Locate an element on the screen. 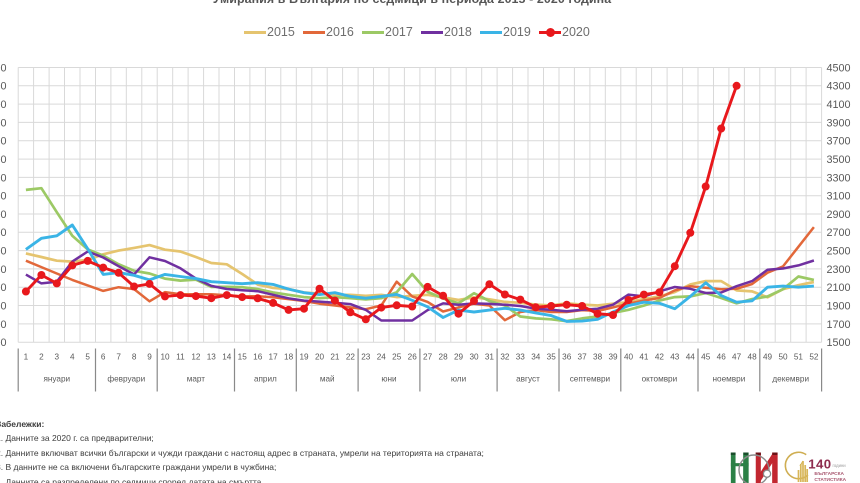 The image size is (860, 483). svg-text: 30 is located at coordinates (474, 357).